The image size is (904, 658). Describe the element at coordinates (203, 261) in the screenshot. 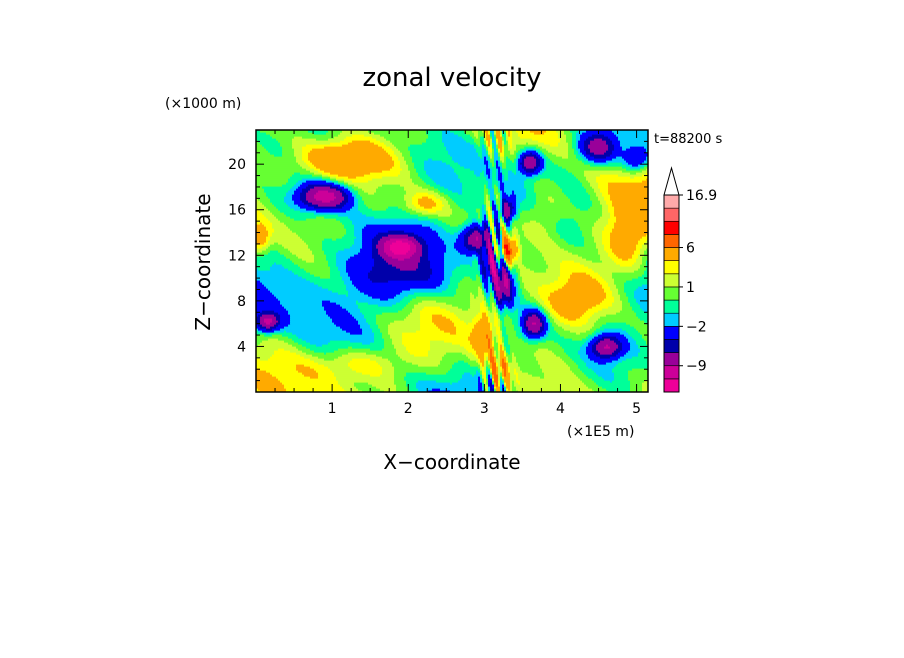

I see `y-axis-label: Z−coordinate` at that location.